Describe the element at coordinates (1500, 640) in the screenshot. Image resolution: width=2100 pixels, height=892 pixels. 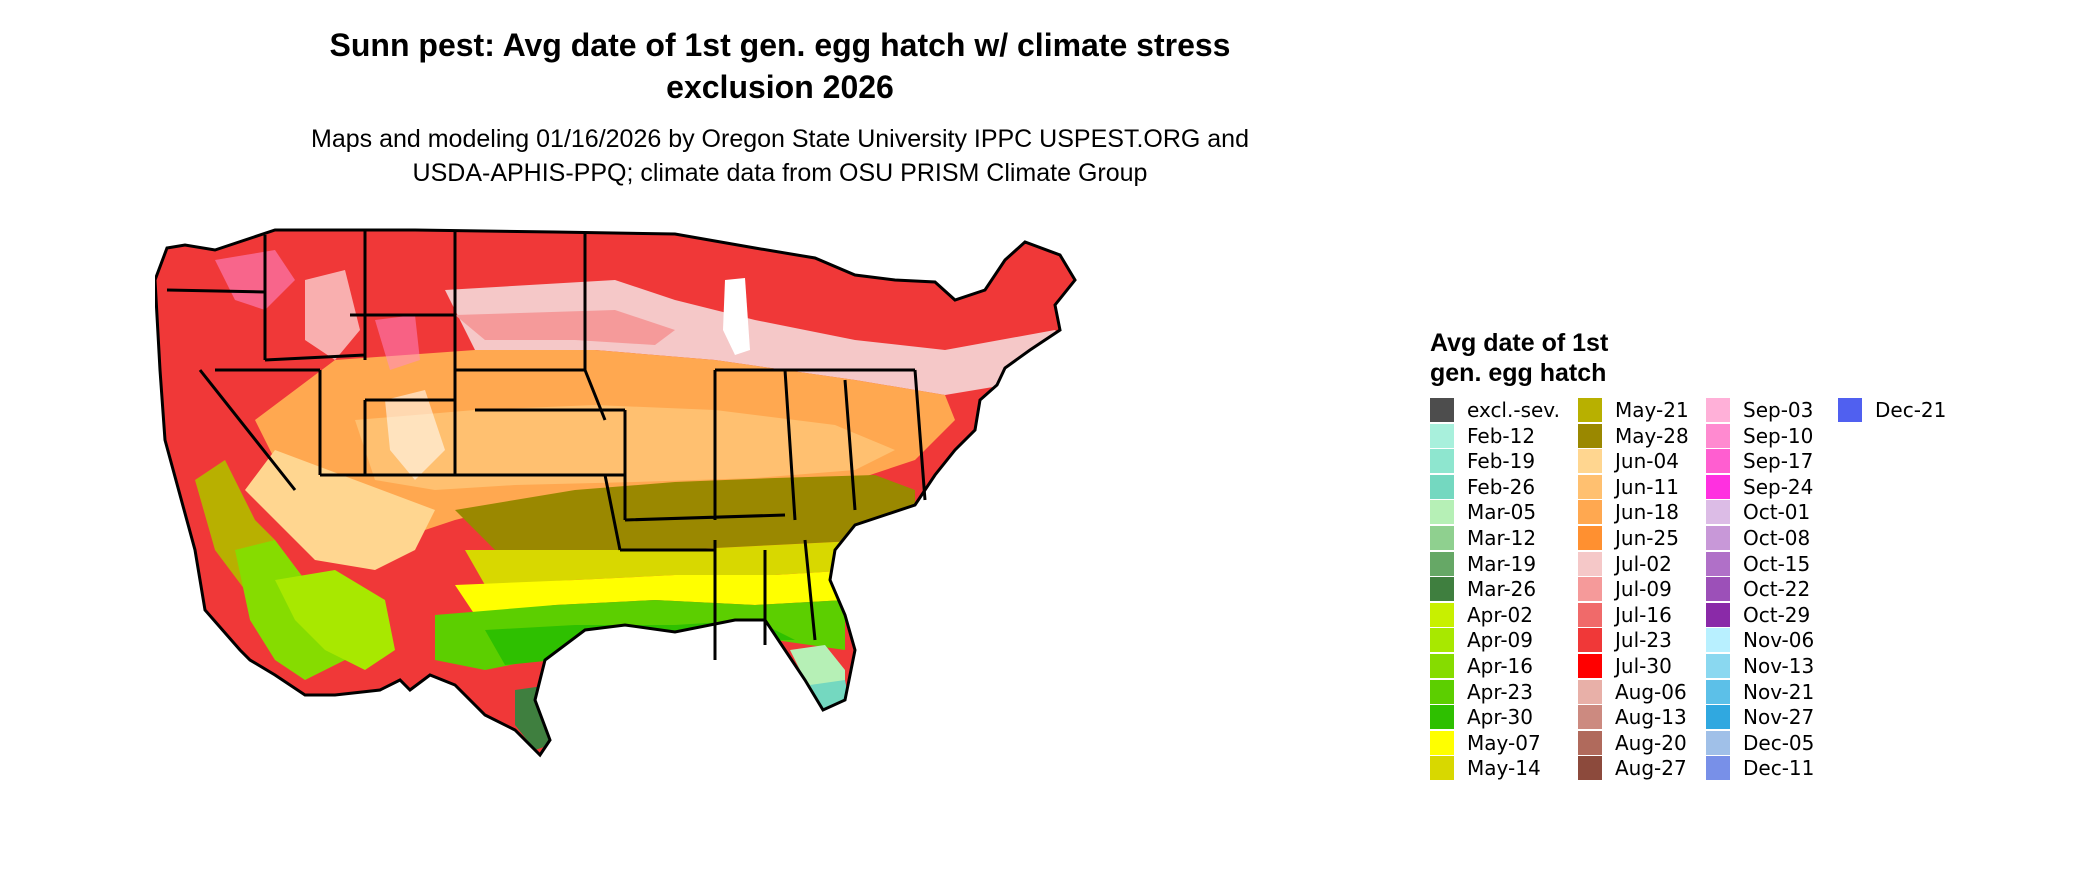
I see `legend-label: Apr-09` at that location.